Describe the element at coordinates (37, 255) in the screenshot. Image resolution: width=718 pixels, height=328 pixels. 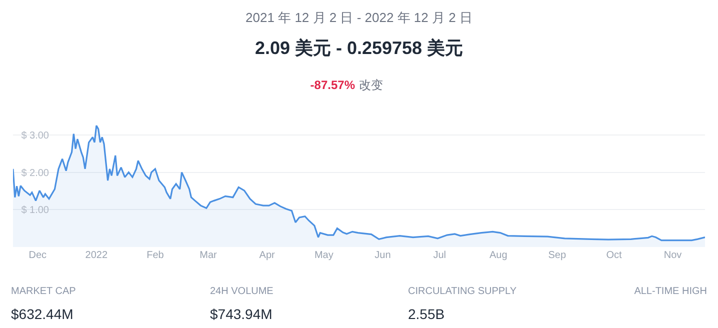
I see `x-tick-label: Dec` at that location.